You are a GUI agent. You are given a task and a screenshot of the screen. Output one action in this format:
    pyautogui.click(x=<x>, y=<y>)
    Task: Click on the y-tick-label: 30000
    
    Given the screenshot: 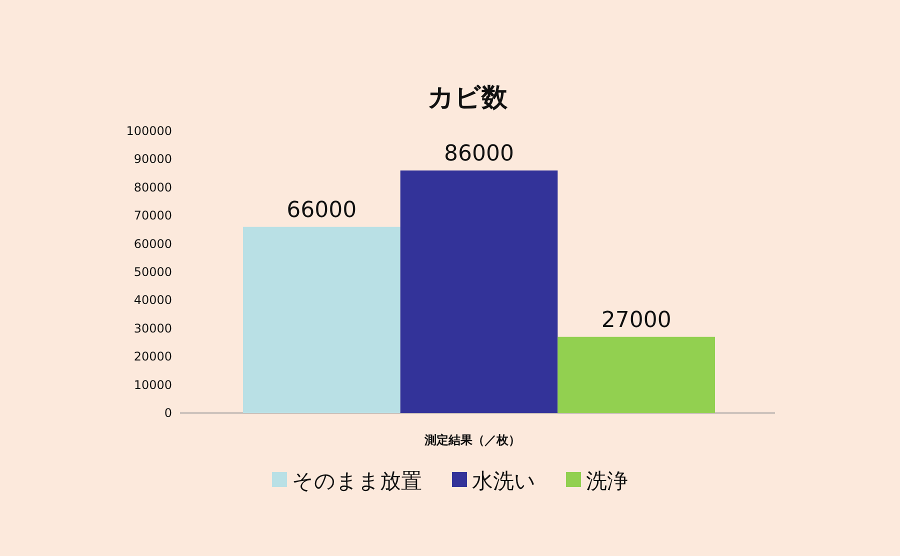 What is the action you would take?
    pyautogui.click(x=153, y=328)
    